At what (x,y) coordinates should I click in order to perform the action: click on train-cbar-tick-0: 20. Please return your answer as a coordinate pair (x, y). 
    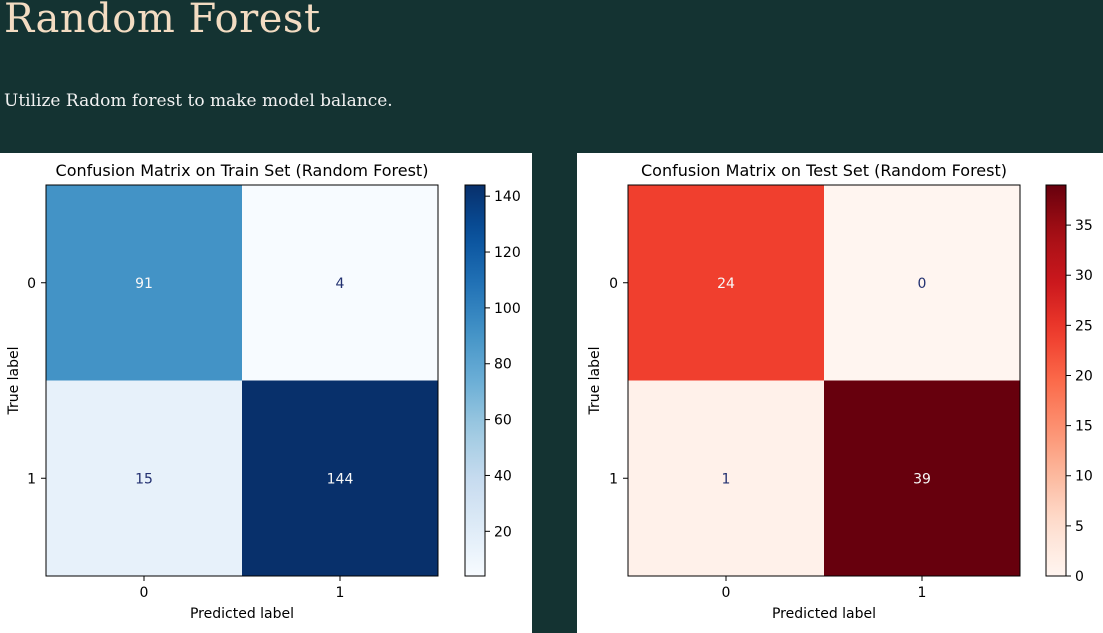
    Looking at the image, I should click on (503, 532).